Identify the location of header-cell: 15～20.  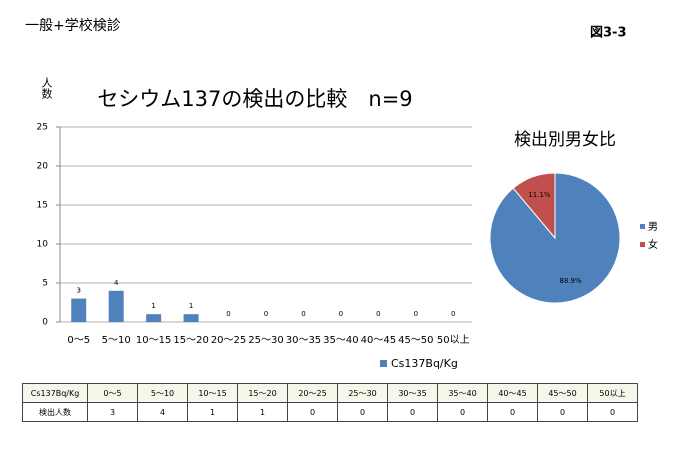
(262, 393).